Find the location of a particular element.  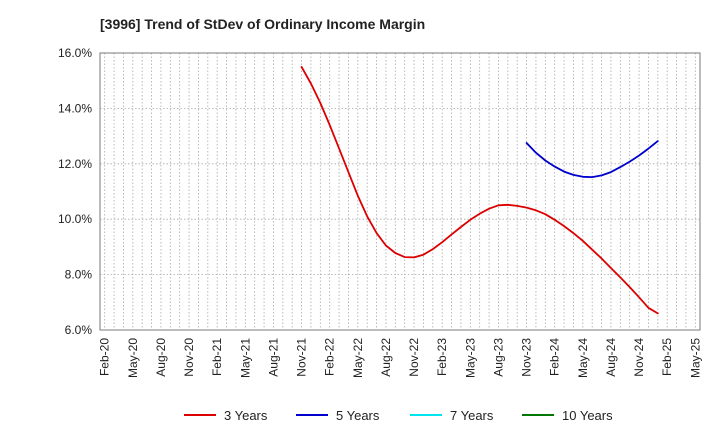

x-tick-label: Feb-20 is located at coordinates (105, 357).